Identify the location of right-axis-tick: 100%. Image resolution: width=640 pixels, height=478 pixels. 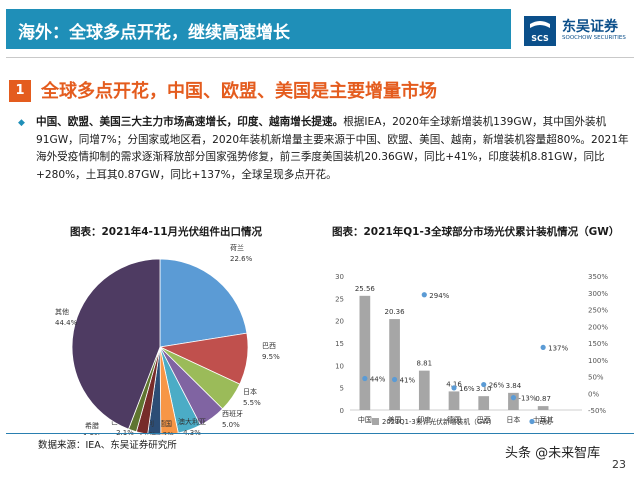
(598, 361).